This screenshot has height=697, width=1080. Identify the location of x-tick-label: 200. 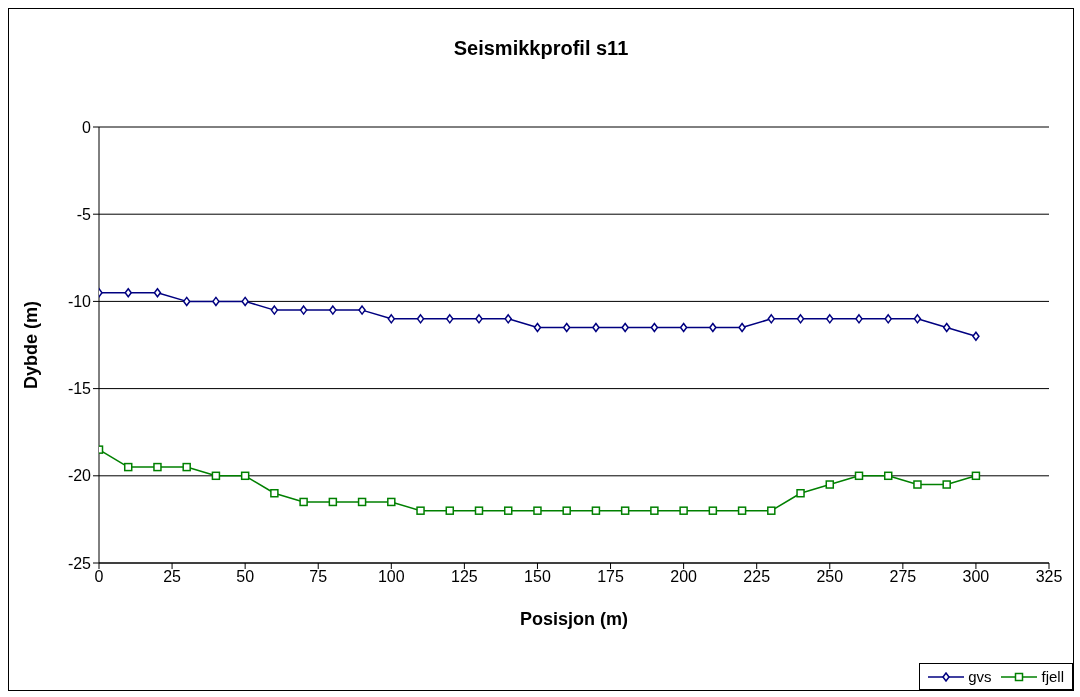
(684, 577).